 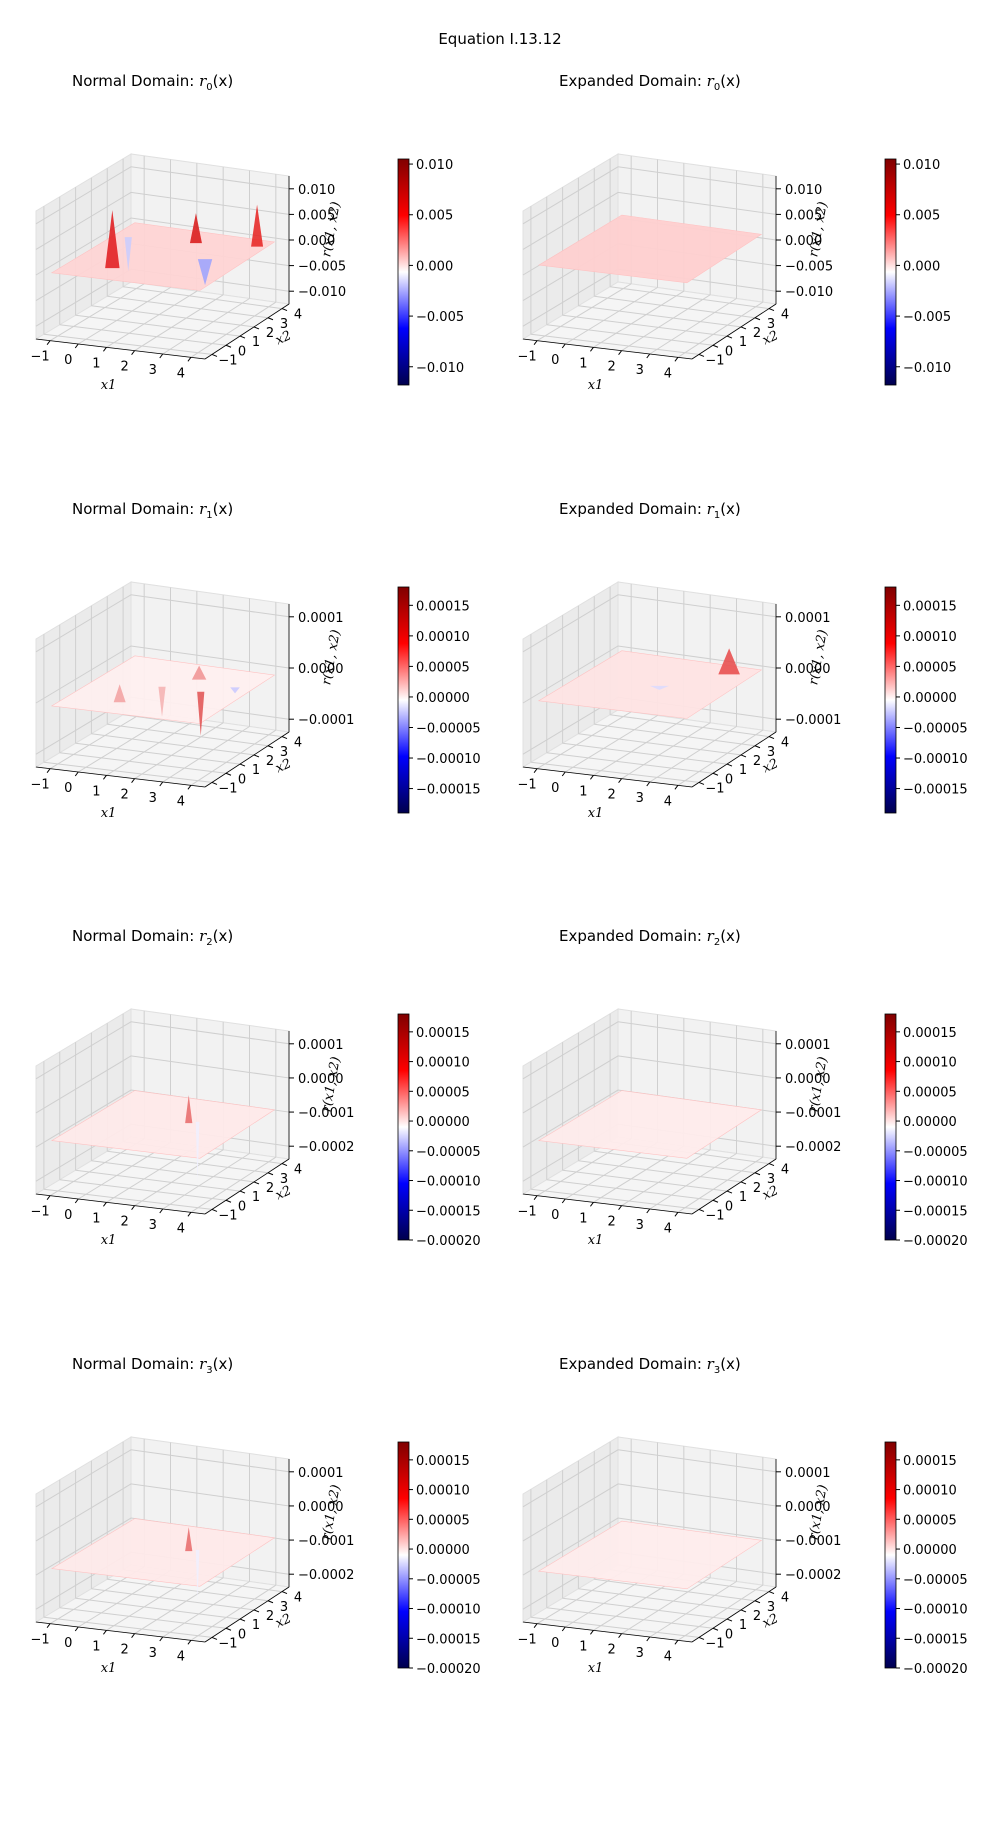 What do you see at coordinates (935, 1211) in the screenshot?
I see `colorbar-tick-label: −0.00015` at bounding box center [935, 1211].